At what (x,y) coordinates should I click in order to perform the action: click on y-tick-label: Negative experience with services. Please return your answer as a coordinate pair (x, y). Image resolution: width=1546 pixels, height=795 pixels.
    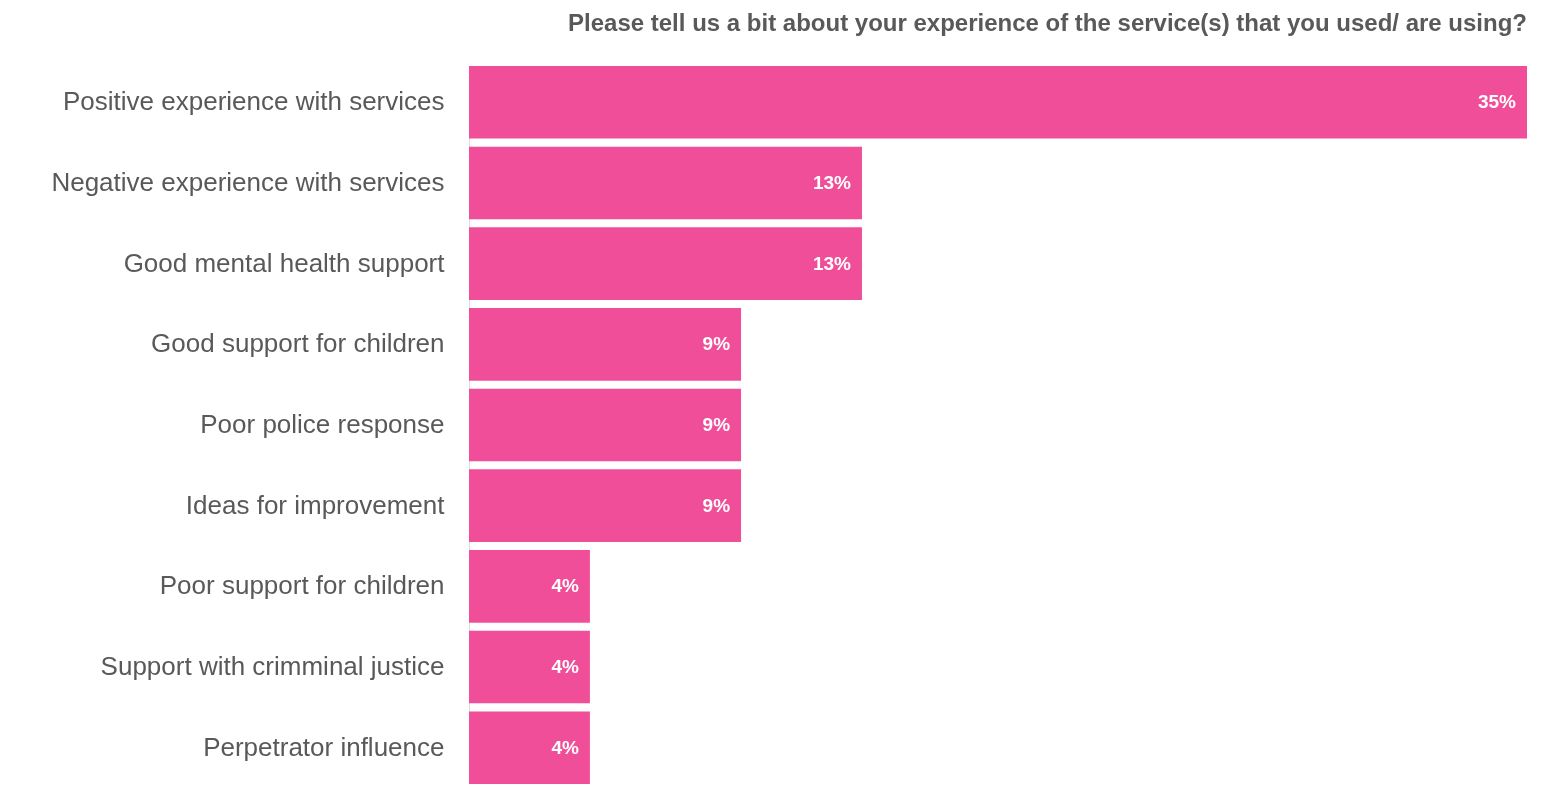
    Looking at the image, I should click on (248, 181).